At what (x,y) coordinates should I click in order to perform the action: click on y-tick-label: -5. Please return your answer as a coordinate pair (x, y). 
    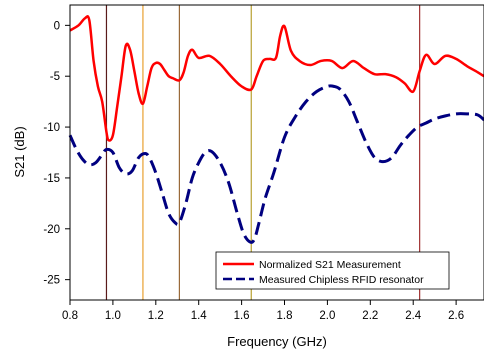
    Looking at the image, I should click on (55, 77).